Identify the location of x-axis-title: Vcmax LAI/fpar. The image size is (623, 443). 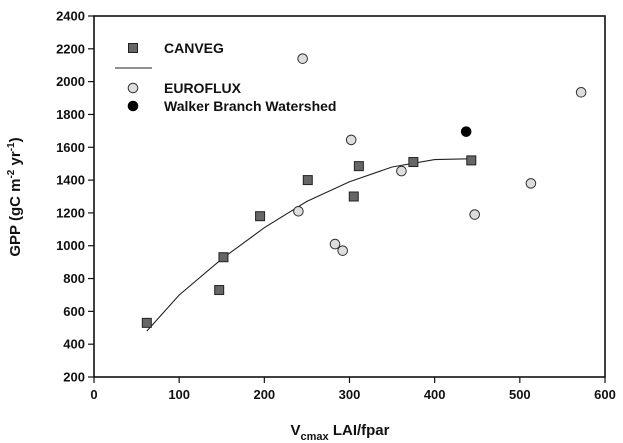
(340, 432).